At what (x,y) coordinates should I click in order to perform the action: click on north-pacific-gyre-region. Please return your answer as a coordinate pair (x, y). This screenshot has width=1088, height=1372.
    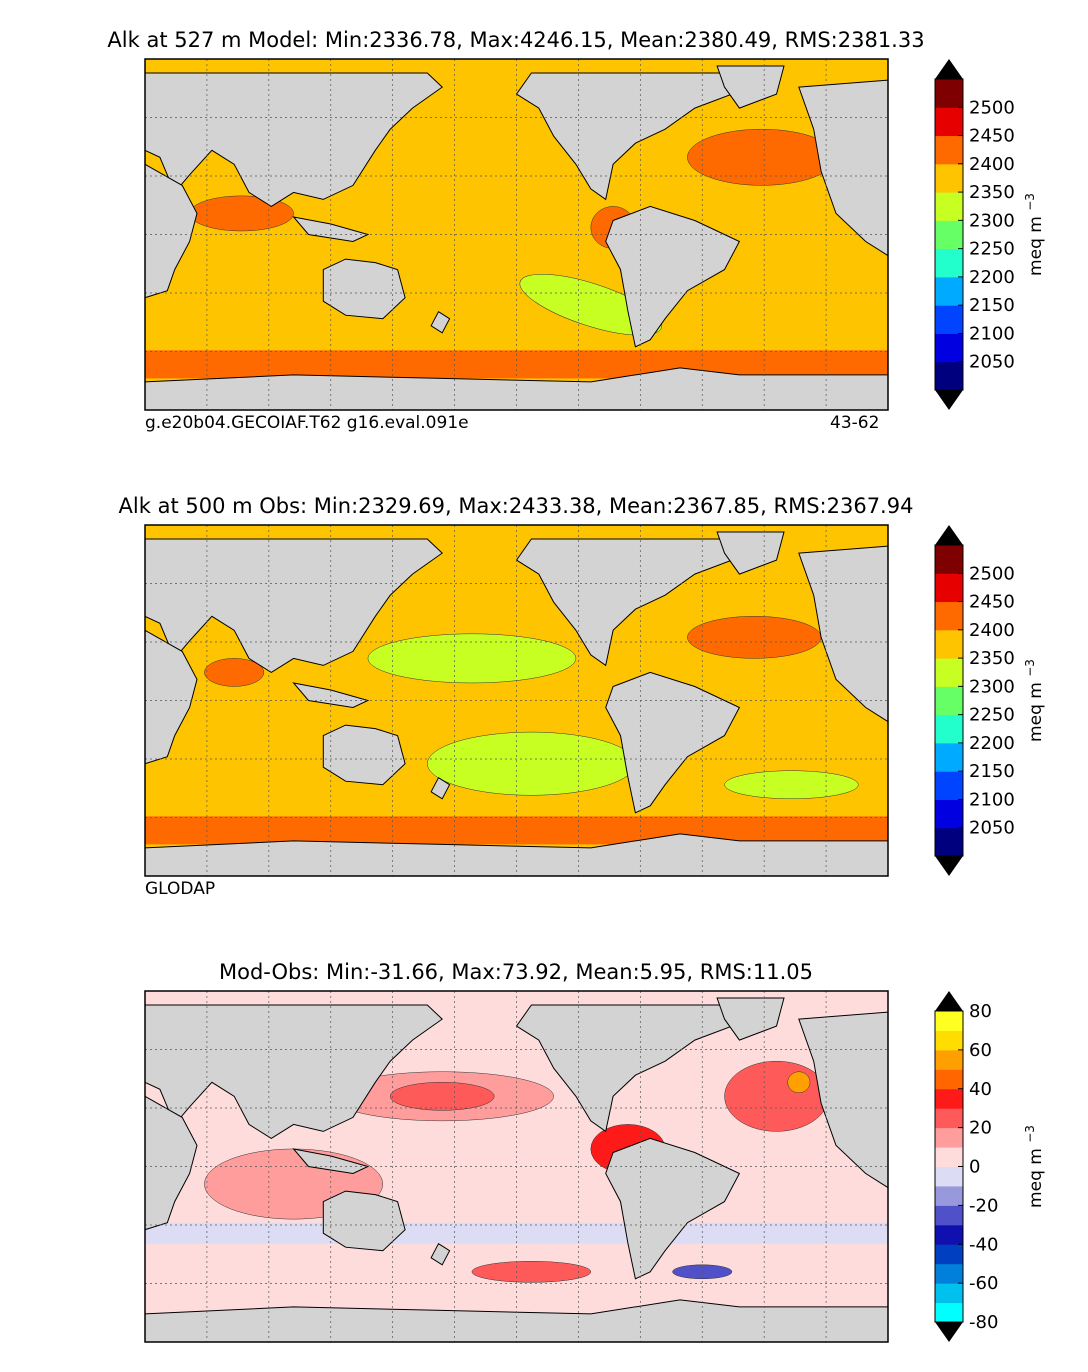
    Looking at the image, I should click on (472, 658).